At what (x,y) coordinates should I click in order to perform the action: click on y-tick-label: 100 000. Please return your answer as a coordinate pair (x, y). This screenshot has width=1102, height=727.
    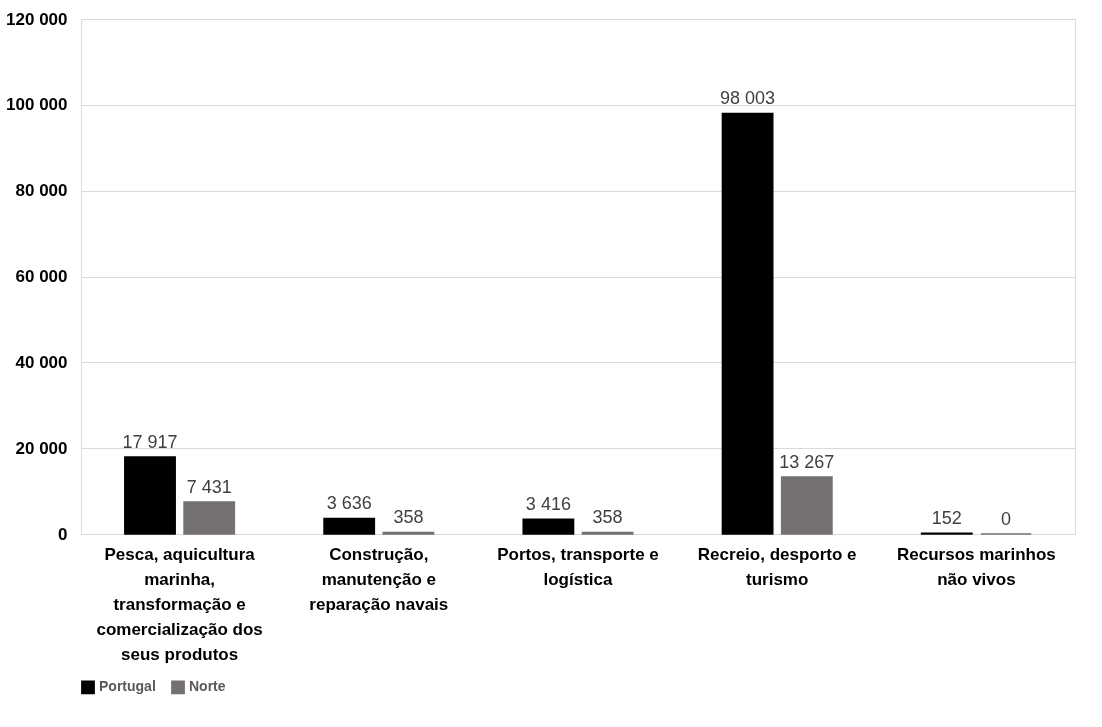
    Looking at the image, I should click on (37, 105).